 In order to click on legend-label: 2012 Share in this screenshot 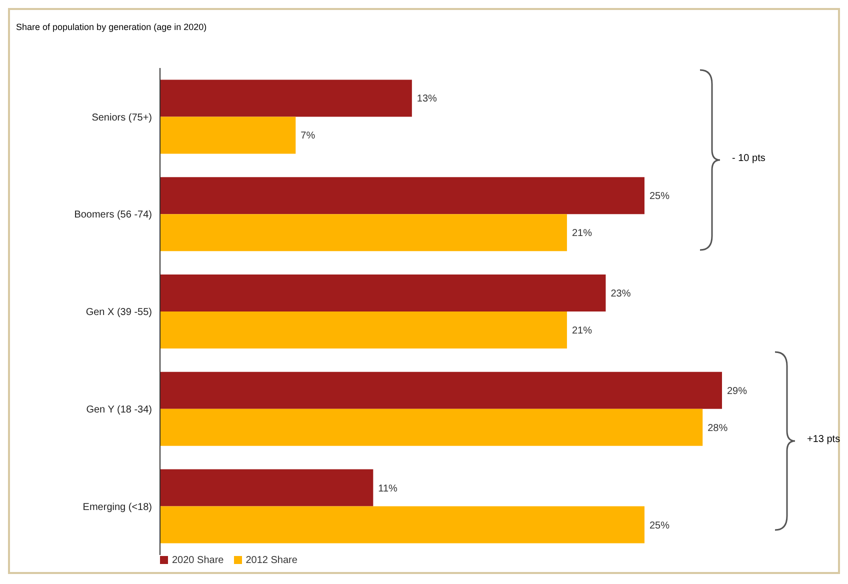, I will do `click(272, 560)`.